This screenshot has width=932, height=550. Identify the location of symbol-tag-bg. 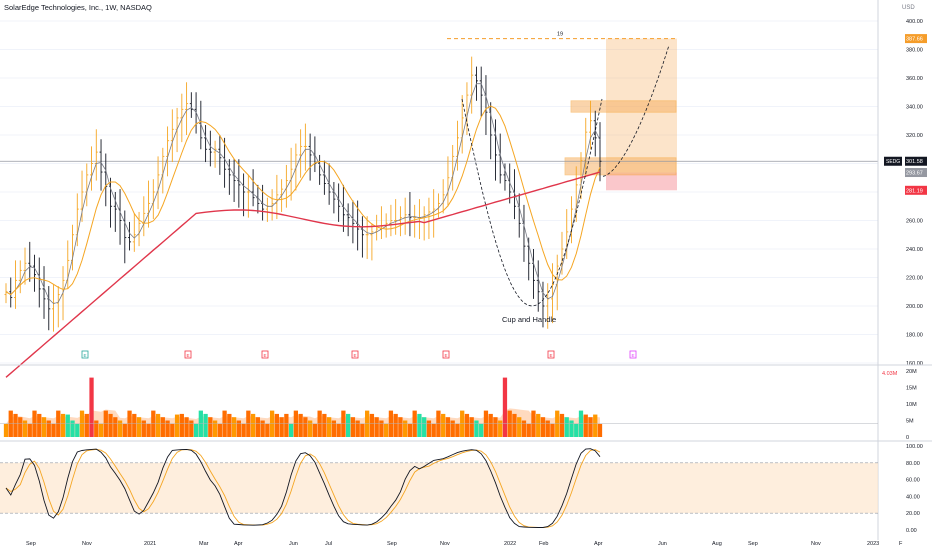
(893, 161).